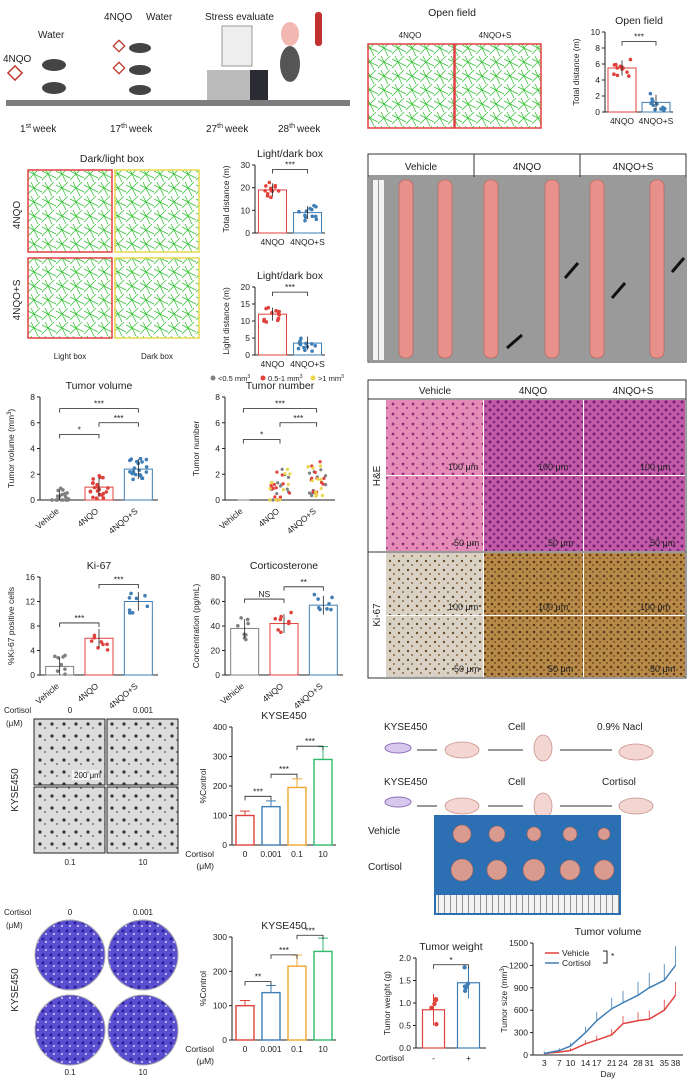  I want to click on svg-text: 100 μm, so click(655, 607).